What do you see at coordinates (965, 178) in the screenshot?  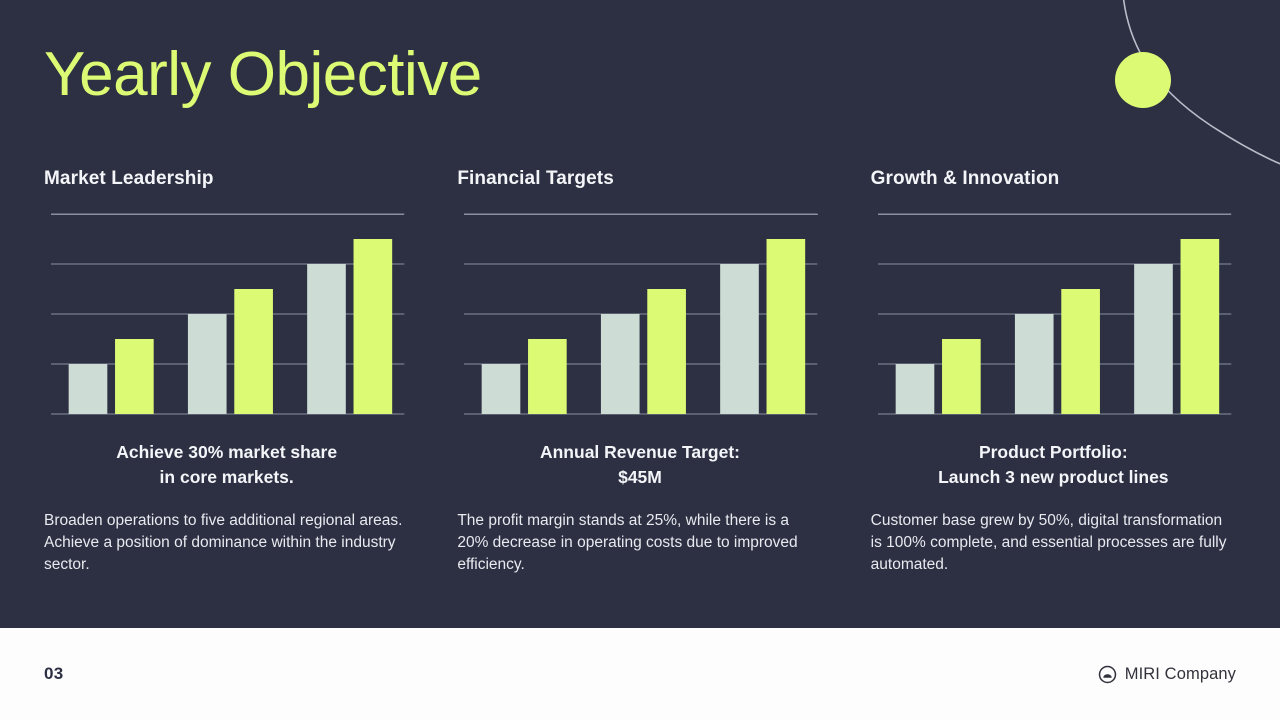 I see `column-heading: Growth & Innovation` at bounding box center [965, 178].